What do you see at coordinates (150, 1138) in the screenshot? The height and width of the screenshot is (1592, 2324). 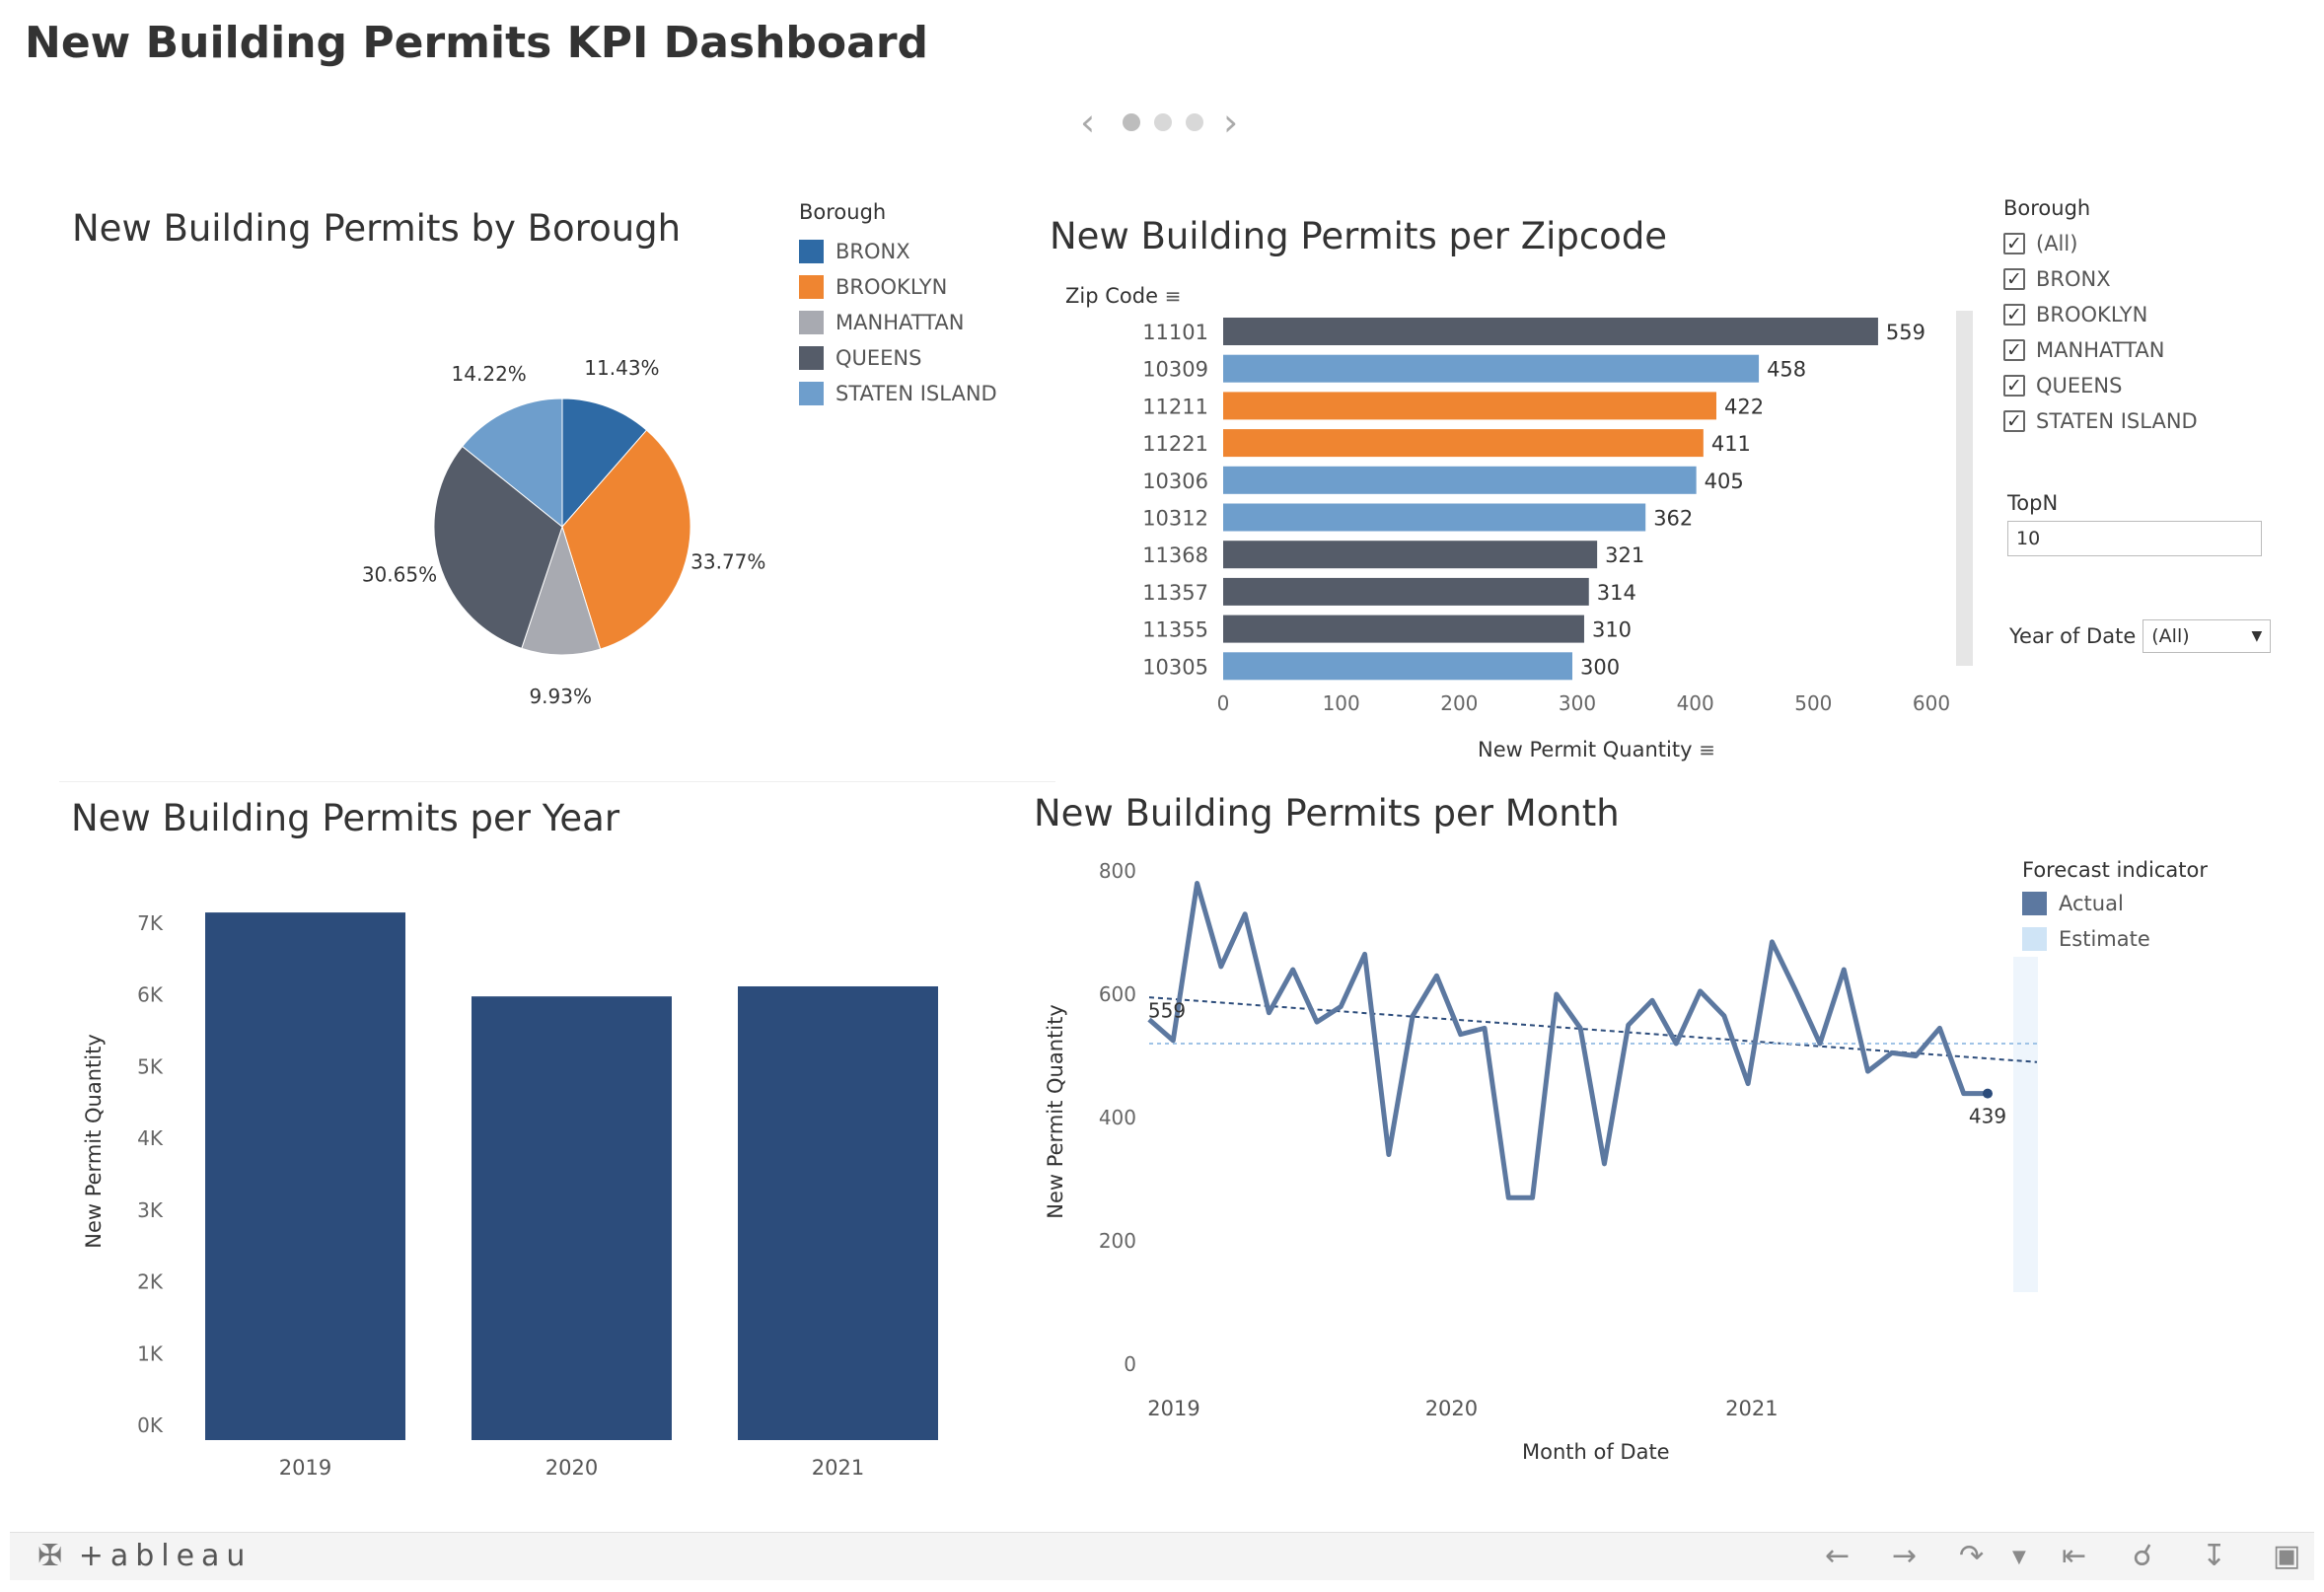 I see `year-y-tick-label: 4K` at bounding box center [150, 1138].